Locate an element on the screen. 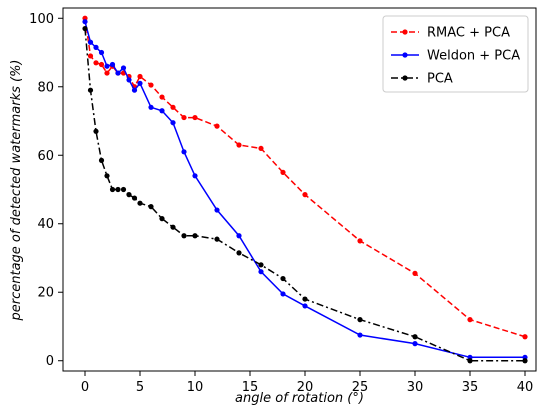 This screenshot has width=550, height=415. legend: RMAC + PCA Weldon + PCA PCA is located at coordinates (455, 54).